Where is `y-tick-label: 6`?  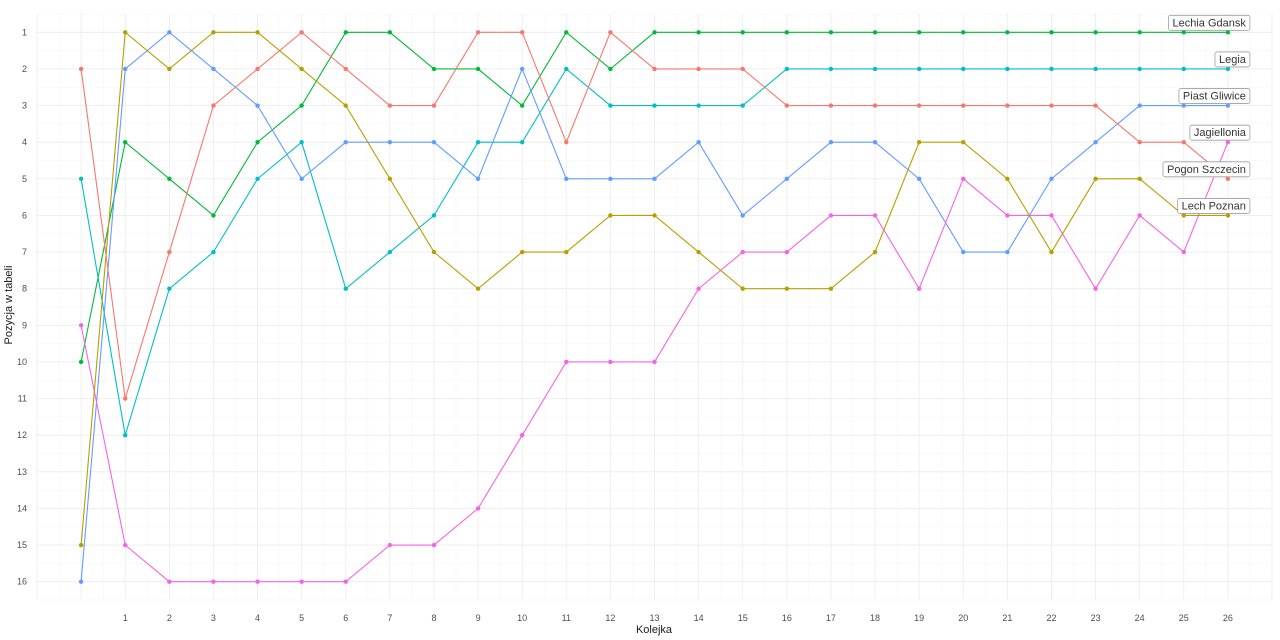 y-tick-label: 6 is located at coordinates (24, 215).